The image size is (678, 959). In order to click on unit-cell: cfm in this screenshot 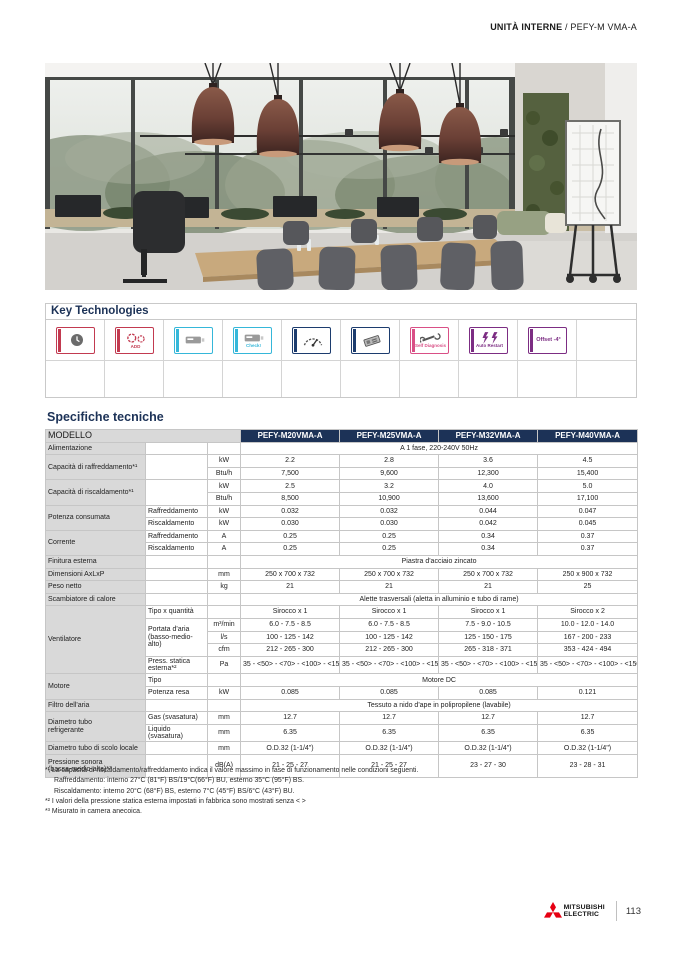, I will do `click(224, 650)`.